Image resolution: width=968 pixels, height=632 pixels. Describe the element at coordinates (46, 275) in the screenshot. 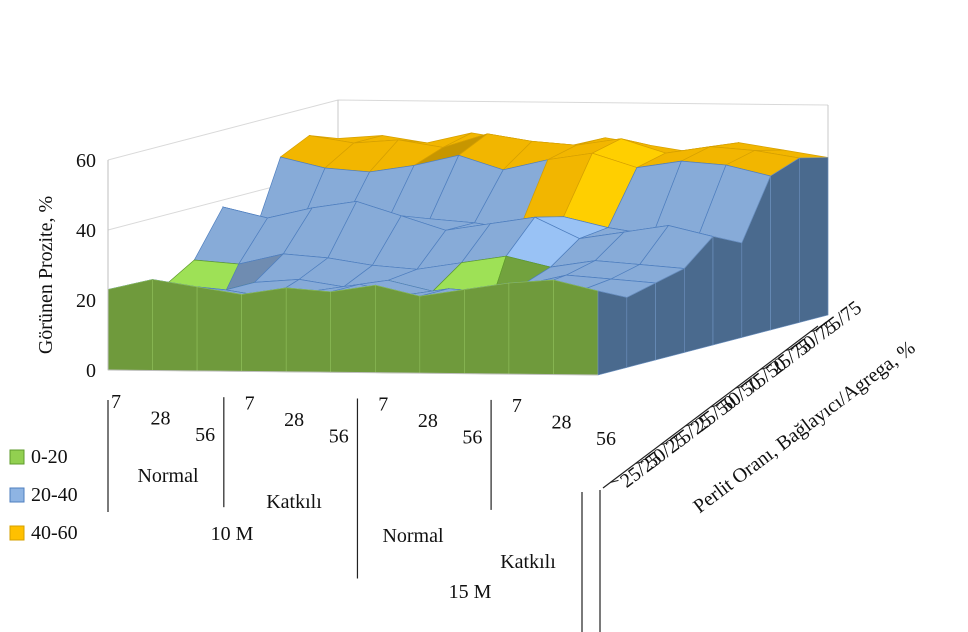

I see `z-axis-title: Görünen Prozite, %` at that location.